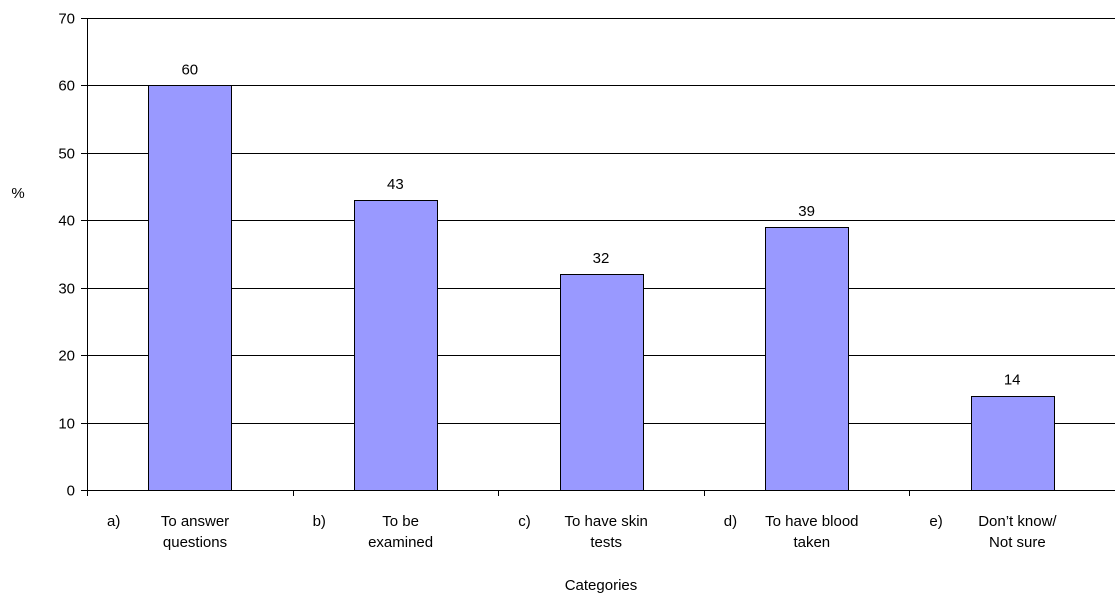 The width and height of the screenshot is (1115, 605). What do you see at coordinates (71, 491) in the screenshot?
I see `y-tick-label: 0` at bounding box center [71, 491].